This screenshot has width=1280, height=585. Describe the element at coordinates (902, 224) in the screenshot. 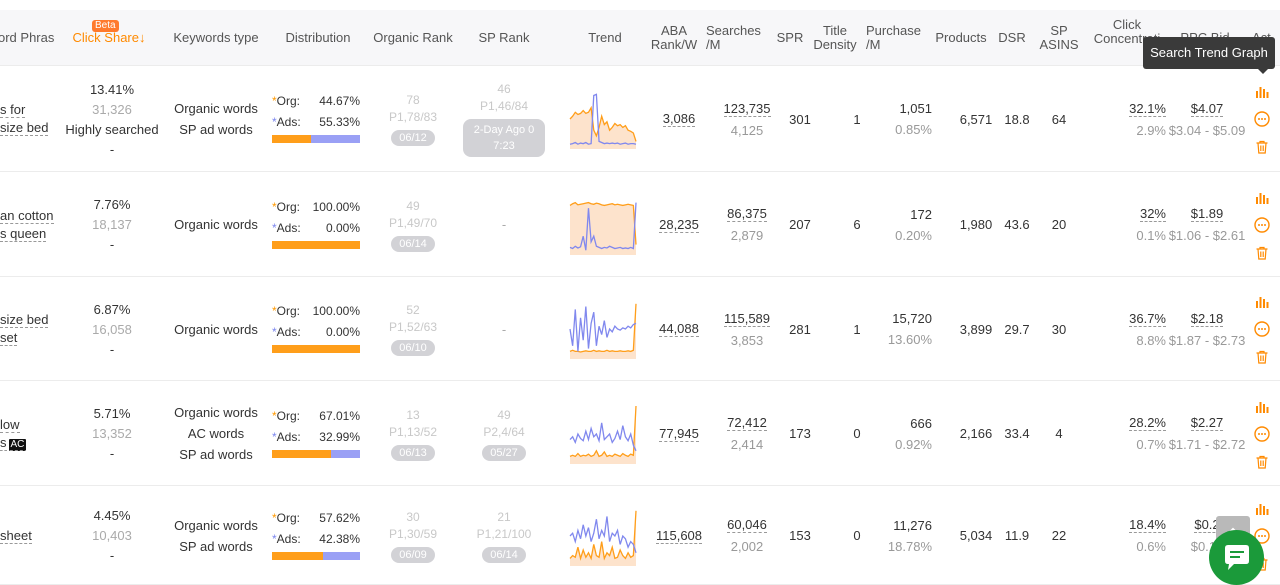

I see `purchase-cell: 172 0.20%` at that location.